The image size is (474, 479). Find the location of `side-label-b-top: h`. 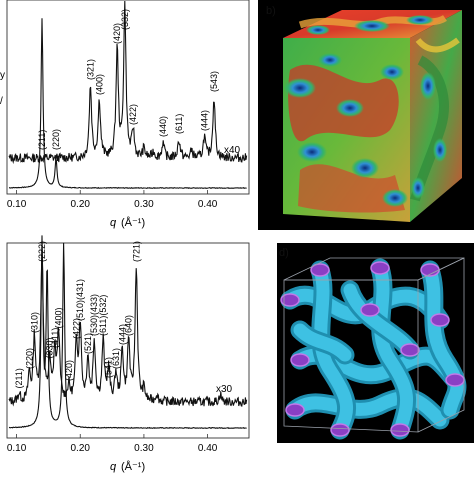

side-label-b-top: h is located at coordinates (469, 59).